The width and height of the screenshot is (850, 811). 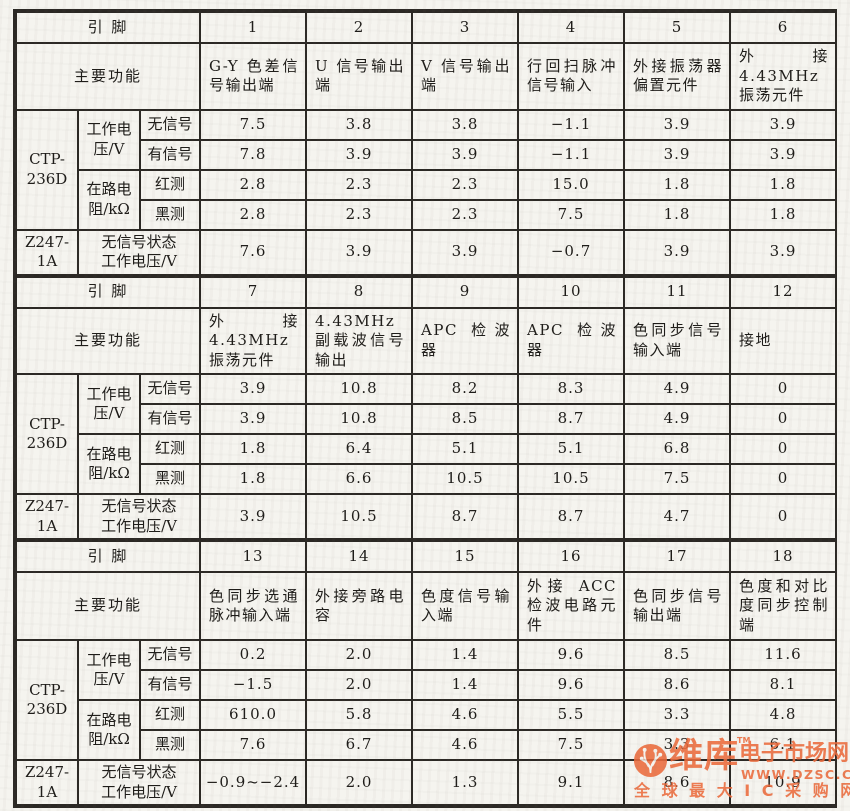 I want to click on value-cell: 7.8, so click(x=253, y=154).